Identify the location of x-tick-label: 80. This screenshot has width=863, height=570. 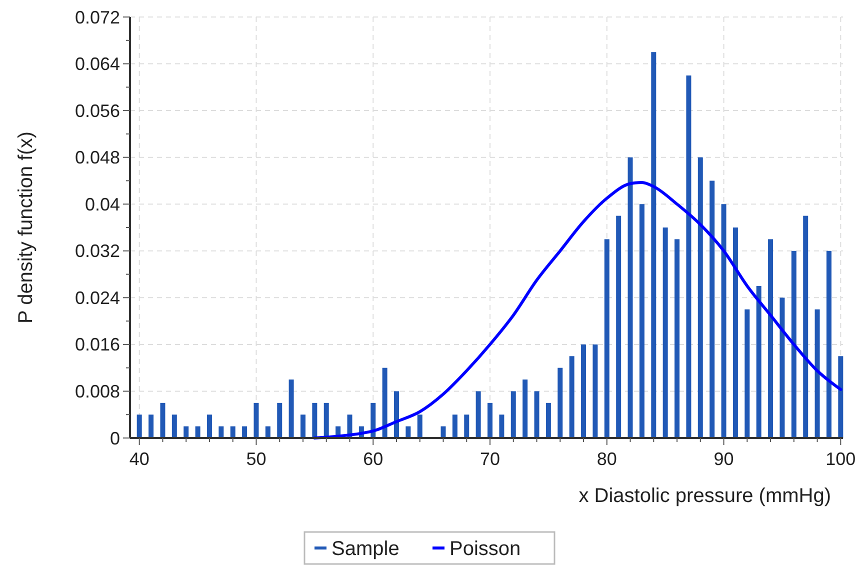
(606, 459).